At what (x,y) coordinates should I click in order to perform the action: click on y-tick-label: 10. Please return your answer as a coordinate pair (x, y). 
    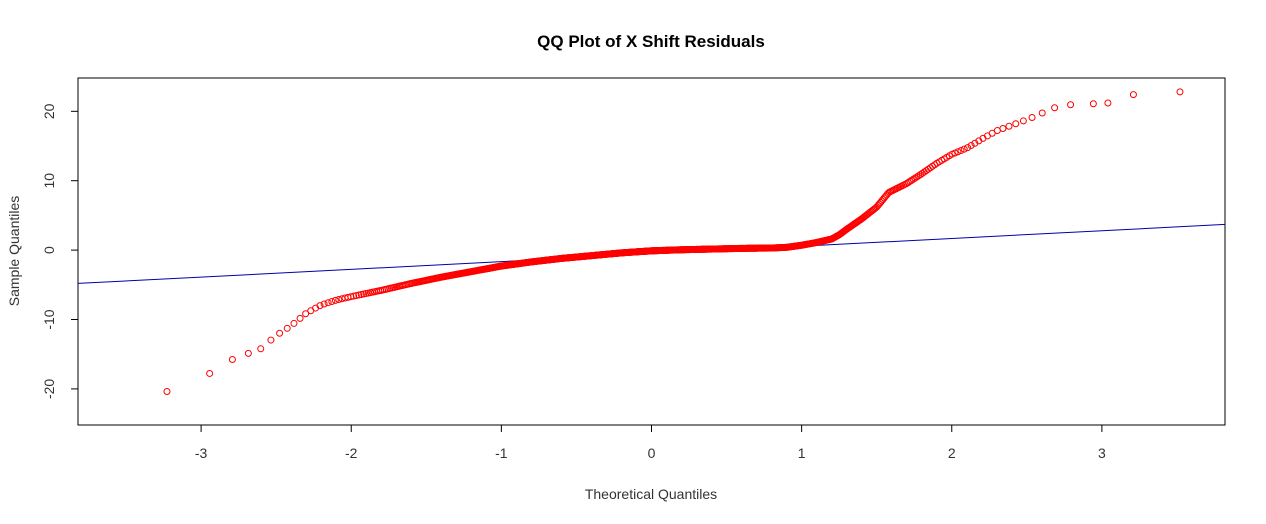
    Looking at the image, I should click on (49, 181).